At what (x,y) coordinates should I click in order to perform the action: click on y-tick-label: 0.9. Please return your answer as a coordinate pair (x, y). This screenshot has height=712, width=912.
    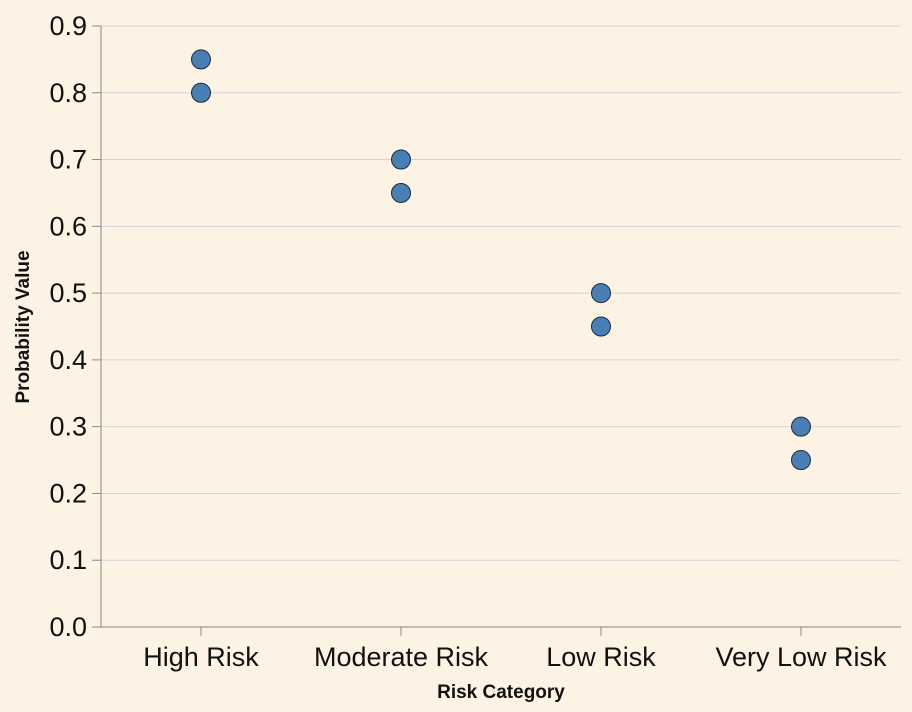
    Looking at the image, I should click on (68, 26).